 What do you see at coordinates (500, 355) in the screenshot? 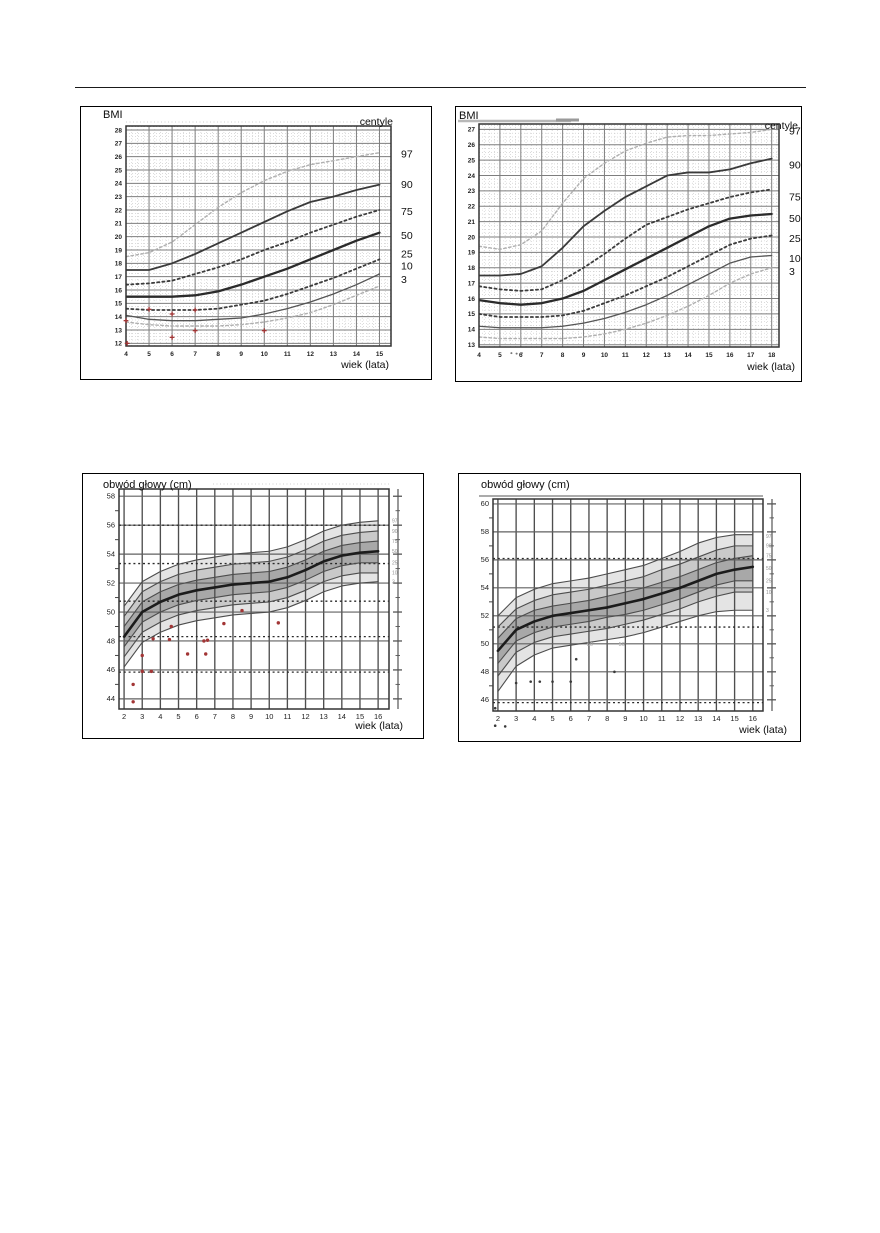
I see `svg-text: 5` at bounding box center [500, 355].